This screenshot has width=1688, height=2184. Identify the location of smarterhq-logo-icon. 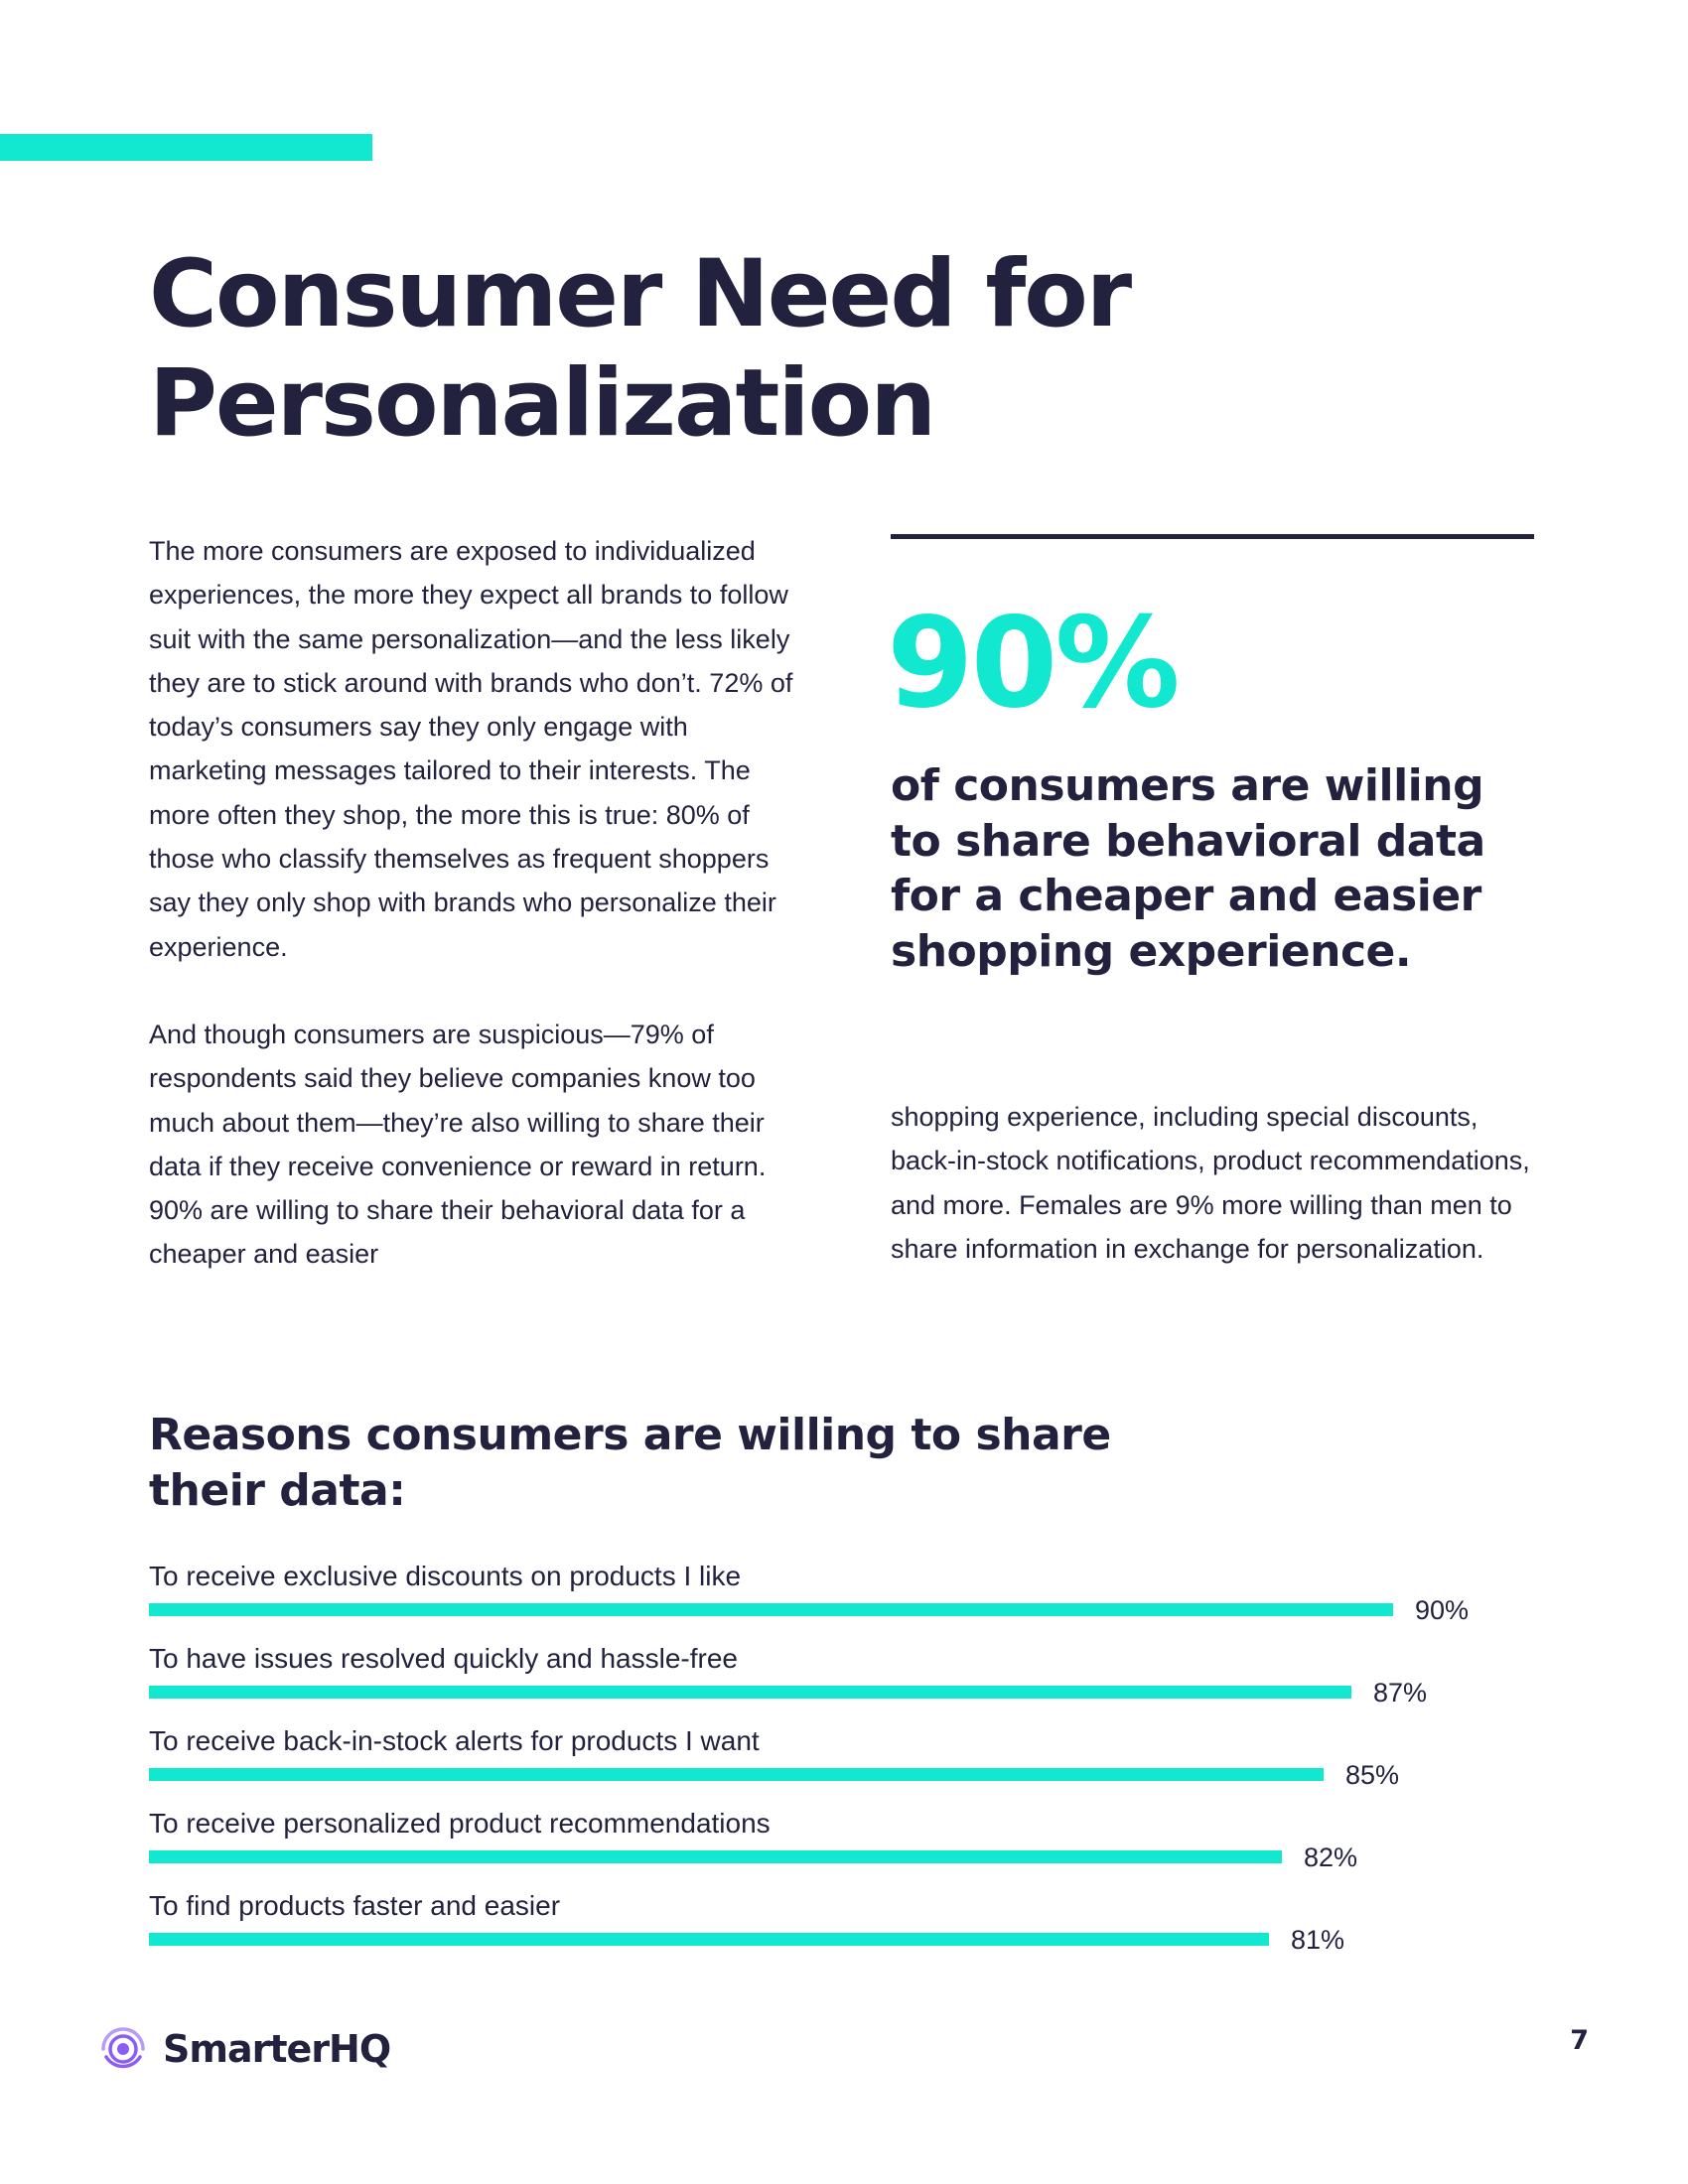
(123, 2048).